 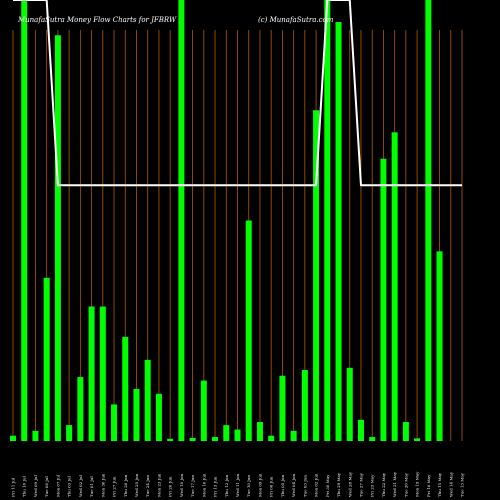 What do you see at coordinates (293, 485) in the screenshot?
I see `x-tick-label: Wed 04 Jun` at bounding box center [293, 485].